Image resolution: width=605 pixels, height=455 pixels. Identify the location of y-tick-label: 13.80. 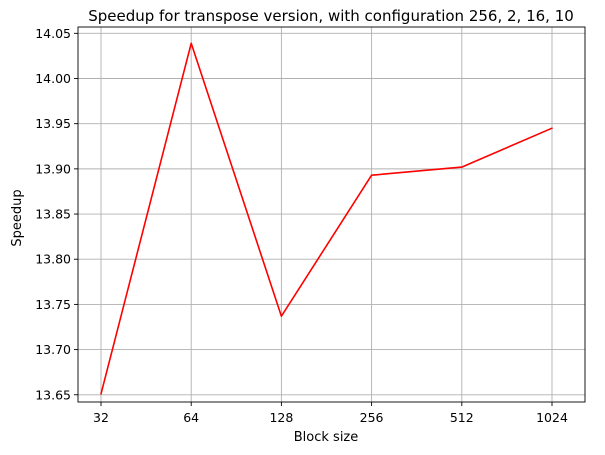
(53, 259).